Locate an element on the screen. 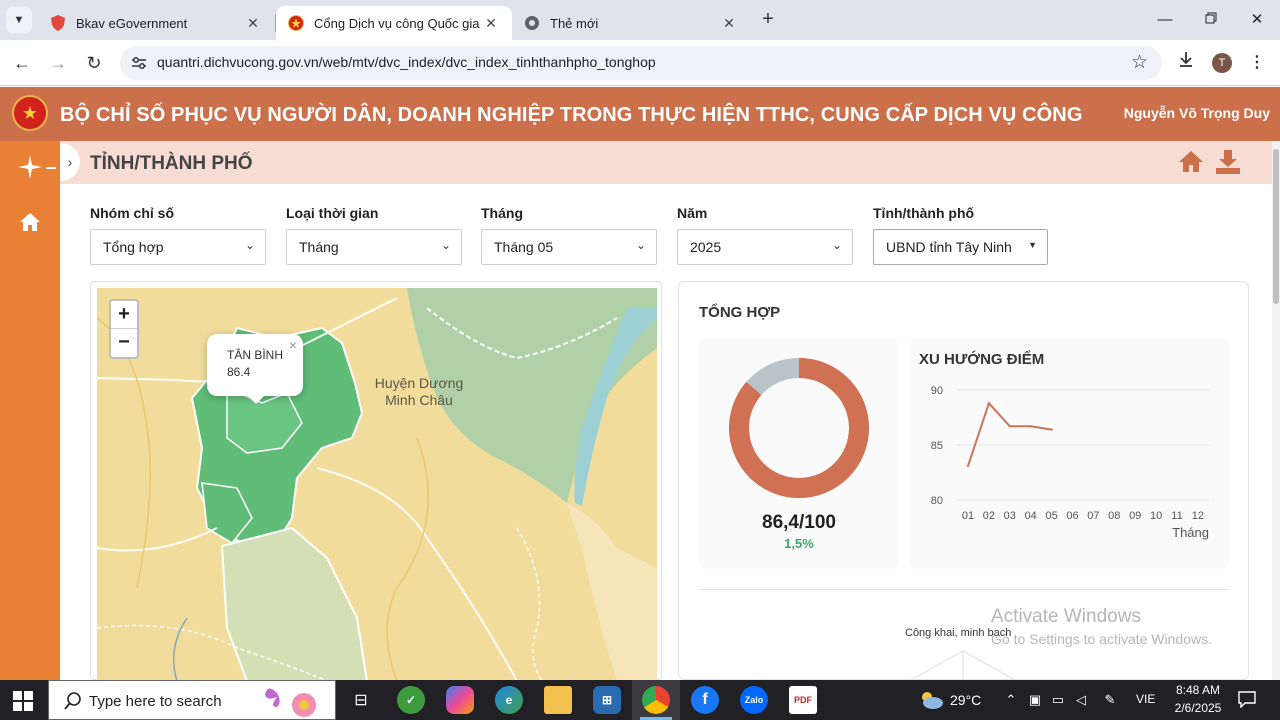  filter-loai-thoi-gian: Loại thời gian Tháng ⌄ is located at coordinates (374, 235).